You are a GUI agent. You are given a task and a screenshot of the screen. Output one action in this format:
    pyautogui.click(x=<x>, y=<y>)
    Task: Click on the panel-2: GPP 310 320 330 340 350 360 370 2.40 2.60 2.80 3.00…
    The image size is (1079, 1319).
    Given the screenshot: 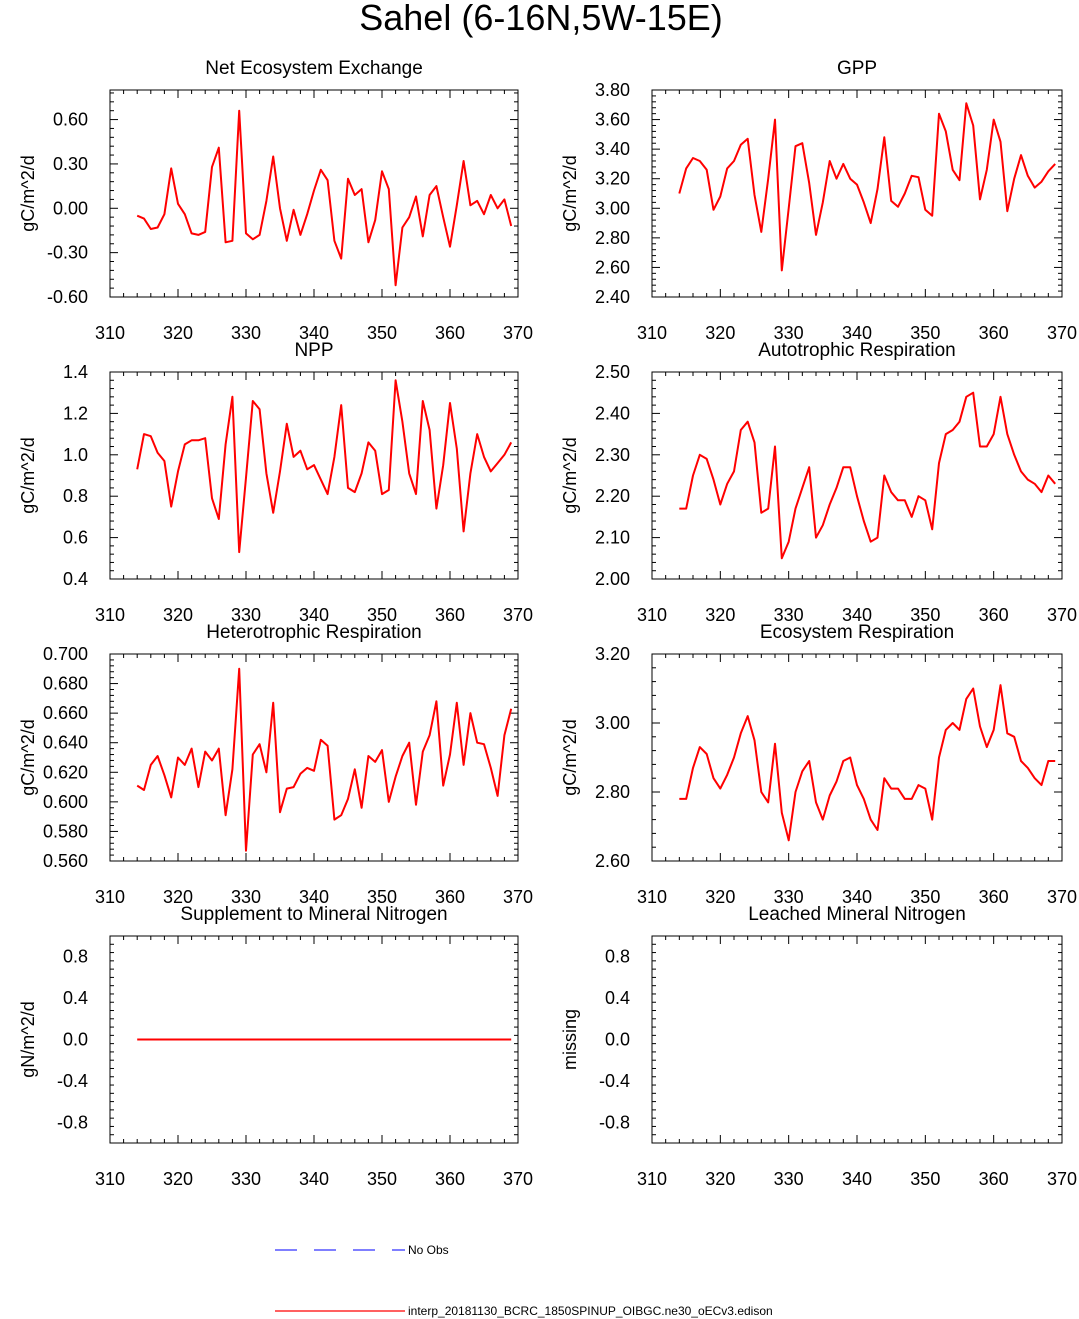 What is the action you would take?
    pyautogui.click(x=818, y=200)
    